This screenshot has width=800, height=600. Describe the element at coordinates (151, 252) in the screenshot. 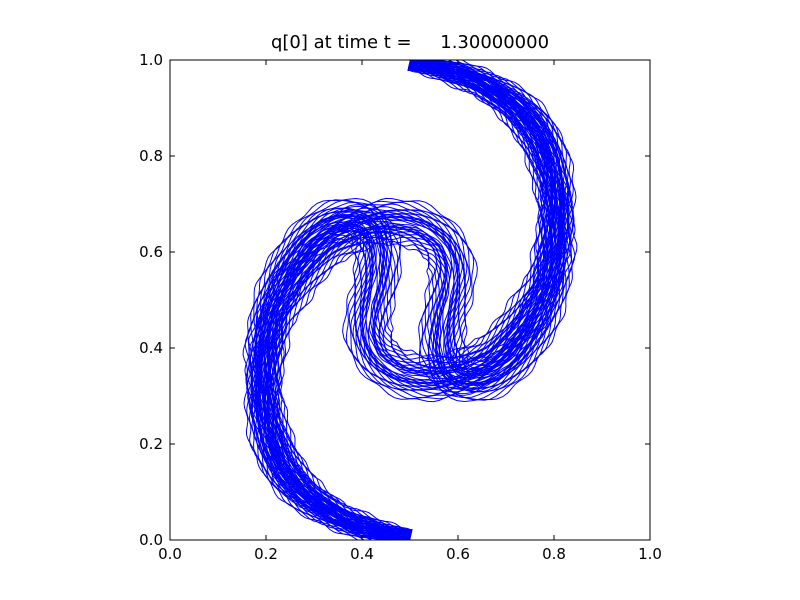

I see `y-tick-label: 0.6` at that location.